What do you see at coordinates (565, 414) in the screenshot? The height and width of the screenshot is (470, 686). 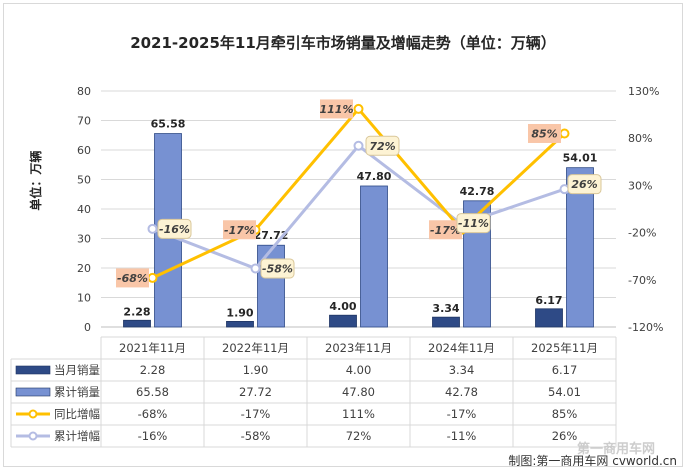 I see `table-cell: 85%` at bounding box center [565, 414].